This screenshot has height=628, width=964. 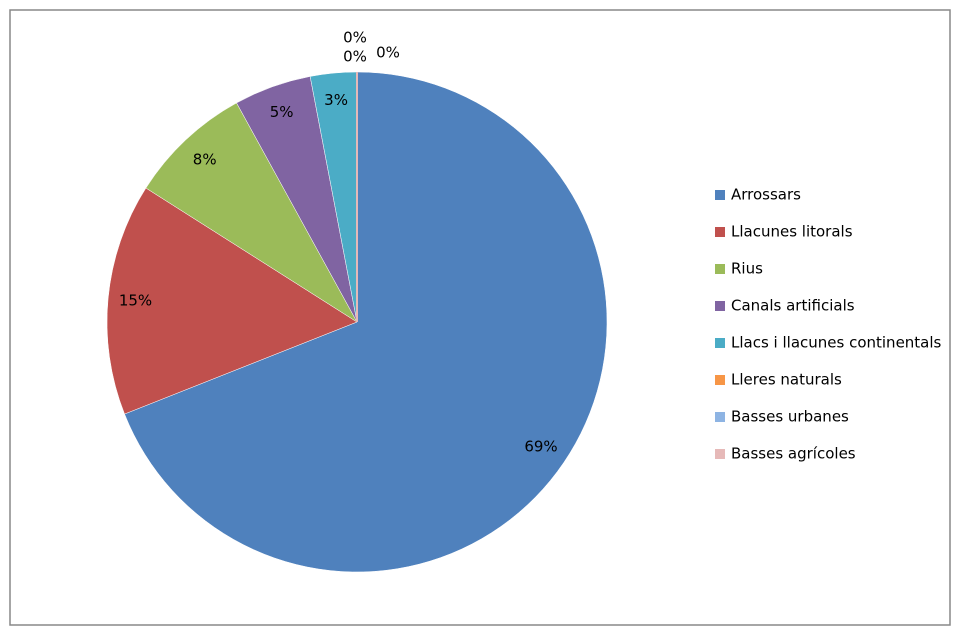 I want to click on legend-label: Canals artificials, so click(x=793, y=306).